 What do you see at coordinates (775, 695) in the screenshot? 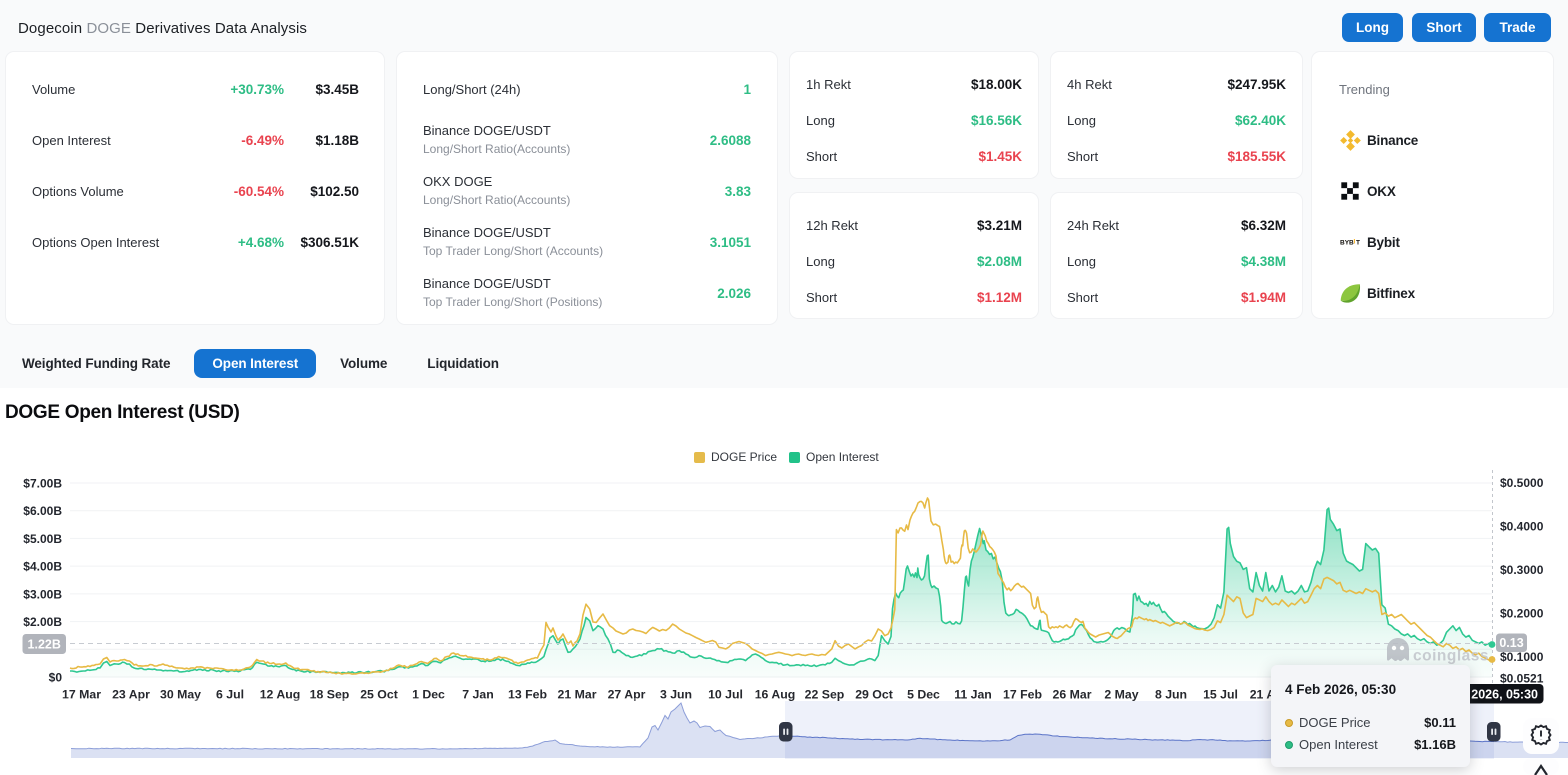
I see `svg-text: 16 Aug` at bounding box center [775, 695].